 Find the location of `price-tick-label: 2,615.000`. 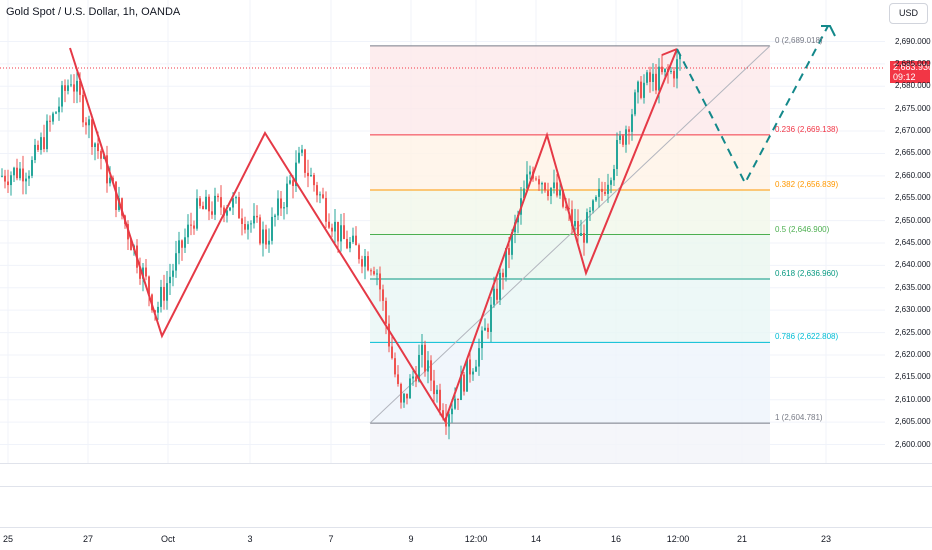

price-tick-label: 2,615.000 is located at coordinates (913, 377).